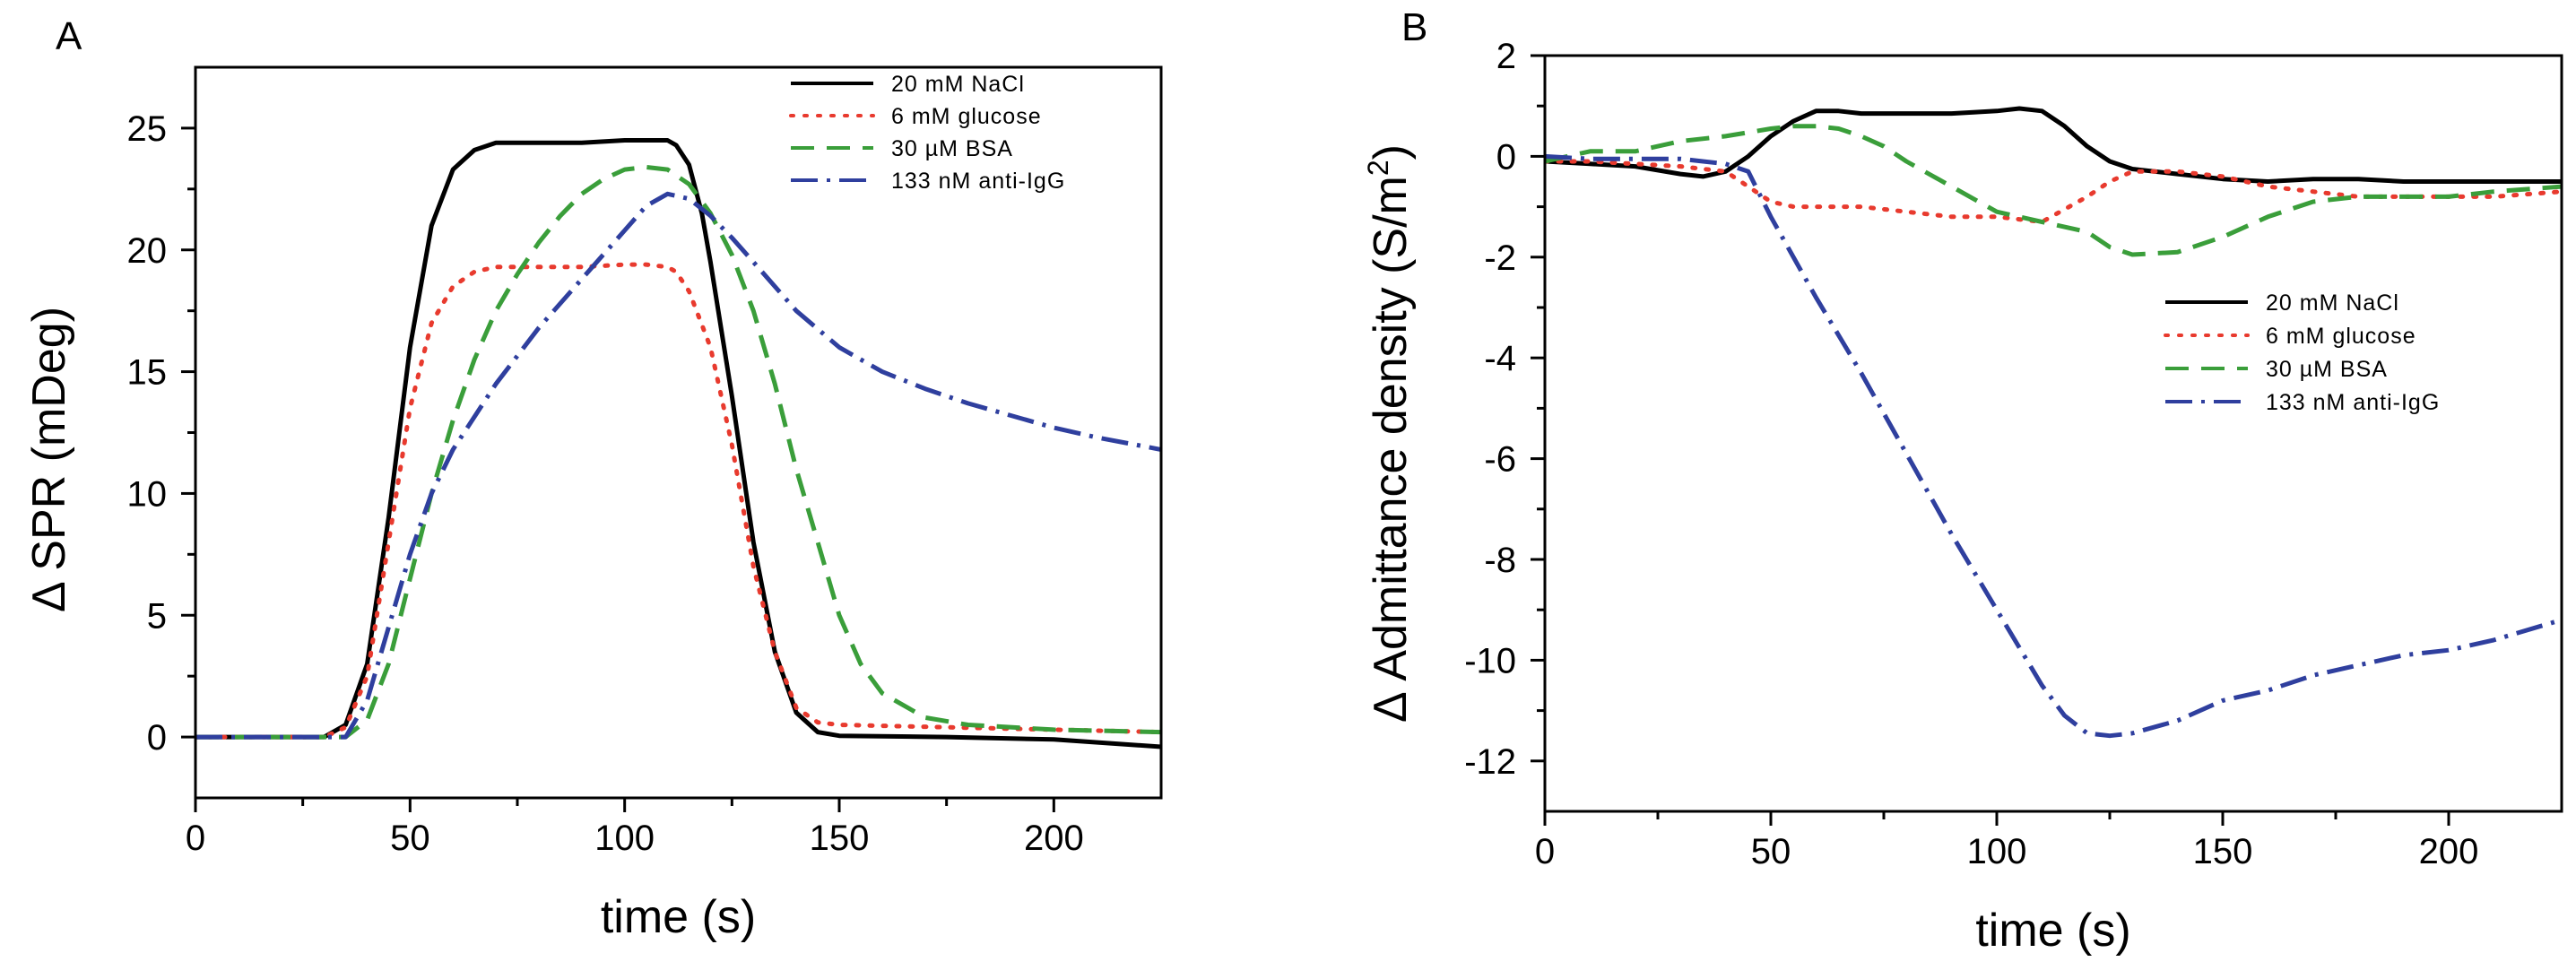  I want to click on y-tick-label: -12, so click(1490, 762).